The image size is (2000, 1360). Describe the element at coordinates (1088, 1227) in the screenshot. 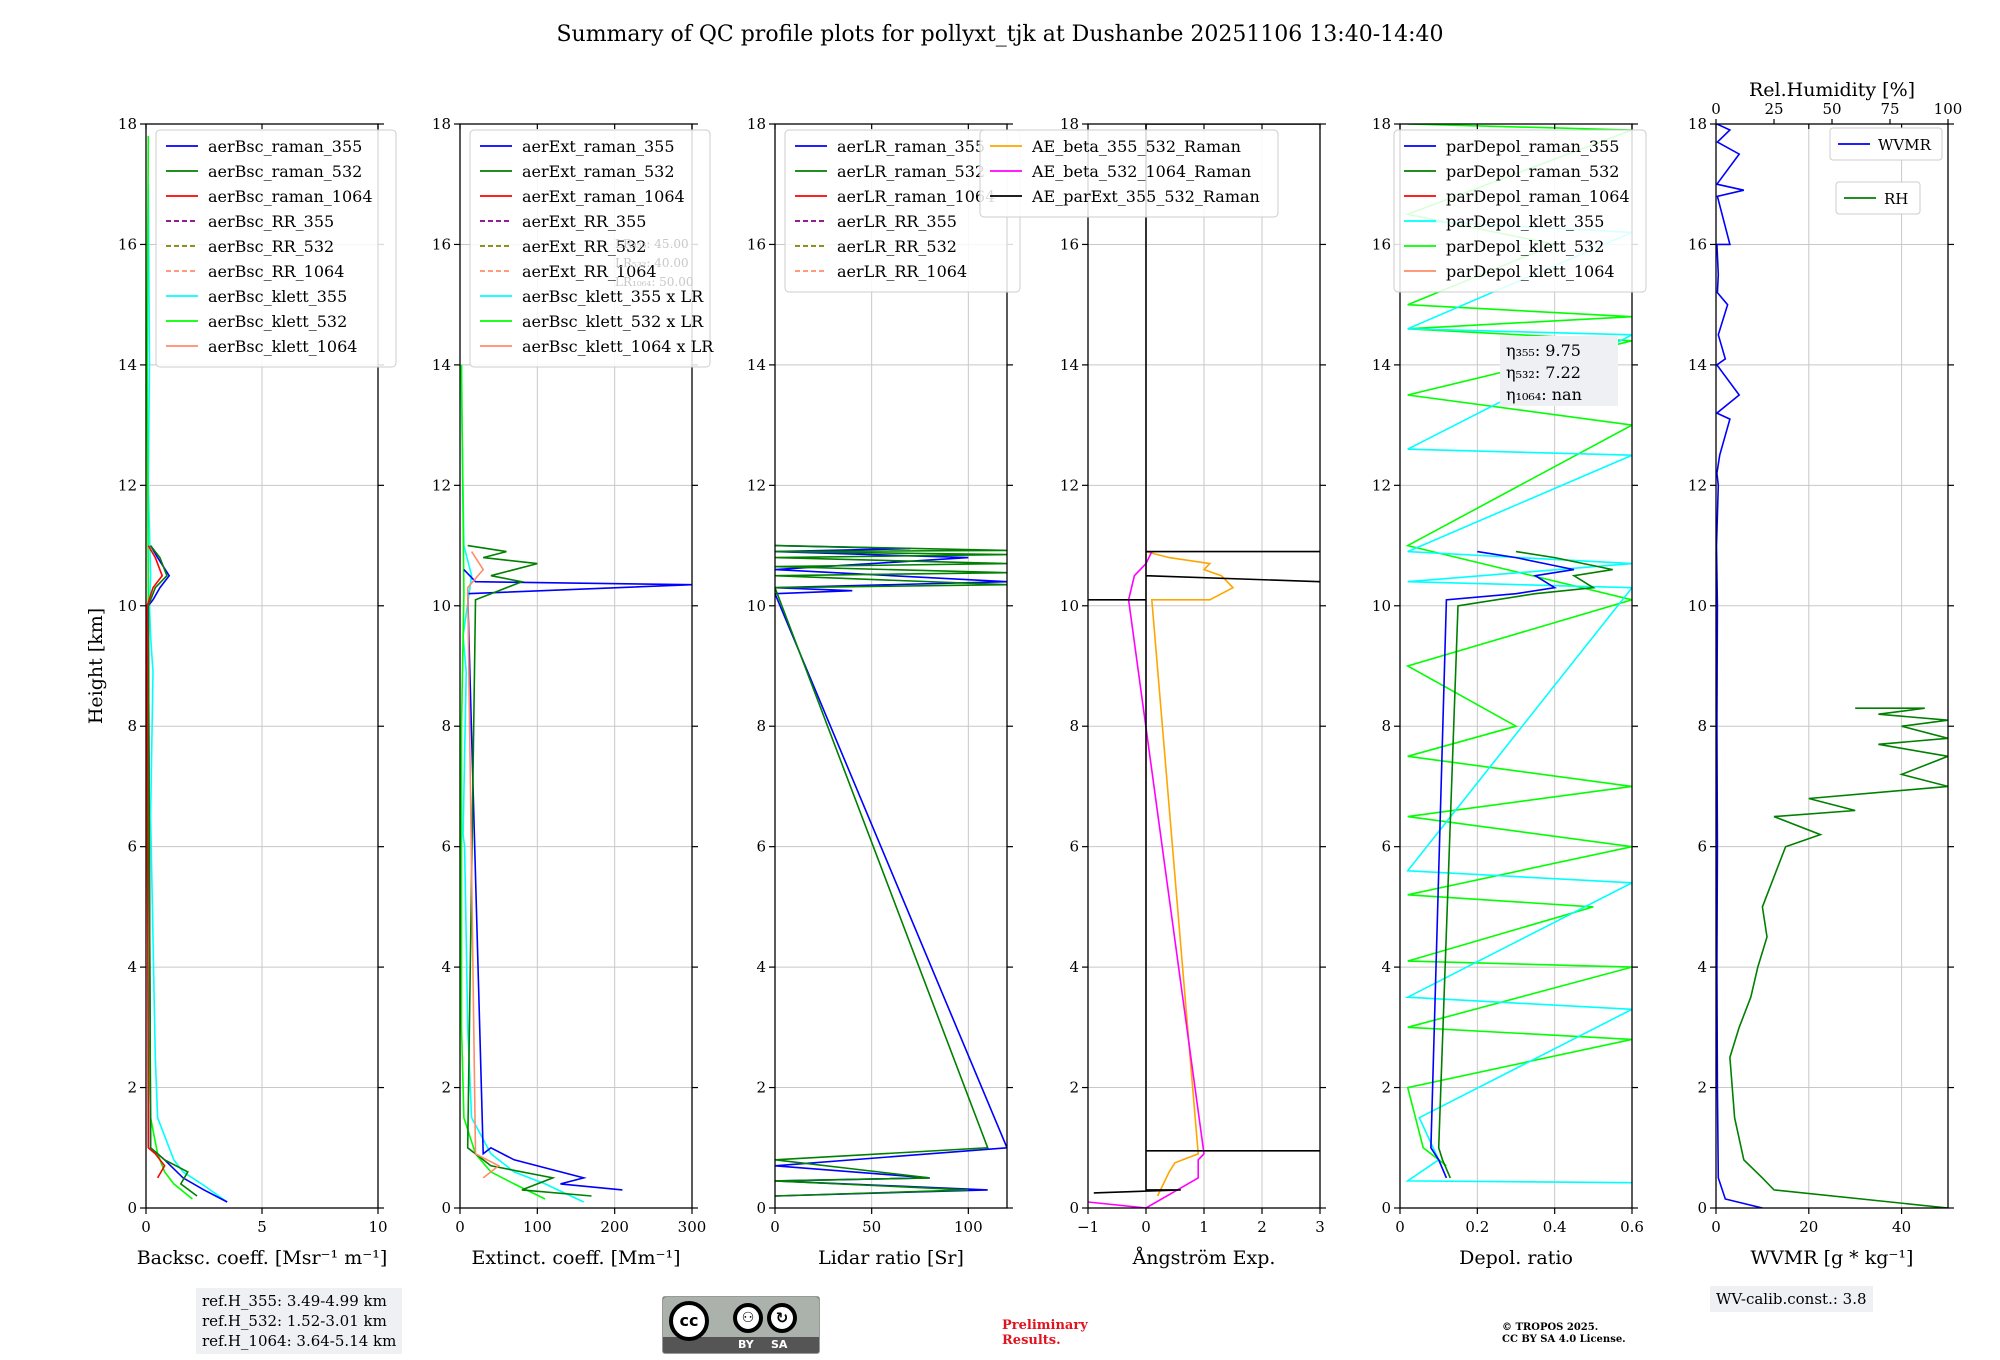

I see `x-tick-label: −1` at that location.